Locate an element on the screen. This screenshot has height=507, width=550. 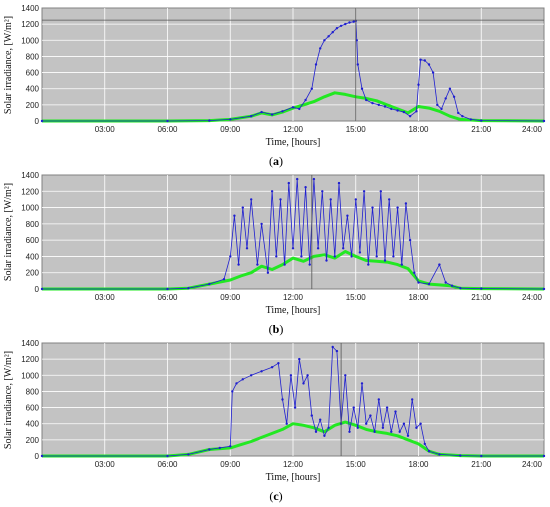
x-tick-label: 18:00 is located at coordinates (418, 129).